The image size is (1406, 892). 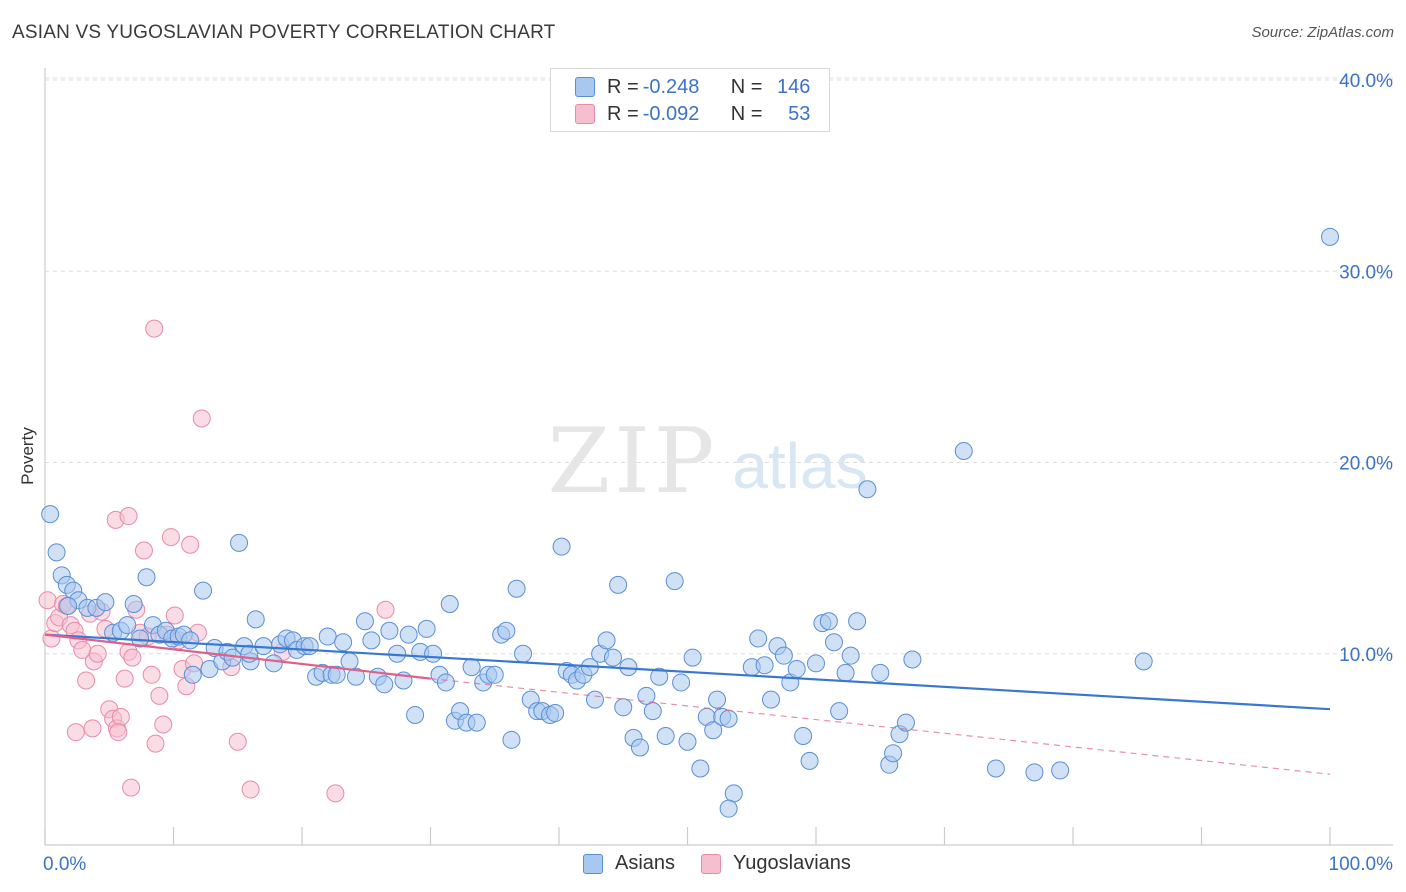 I want to click on x-tick-label: 0.0%, so click(x=64, y=864).